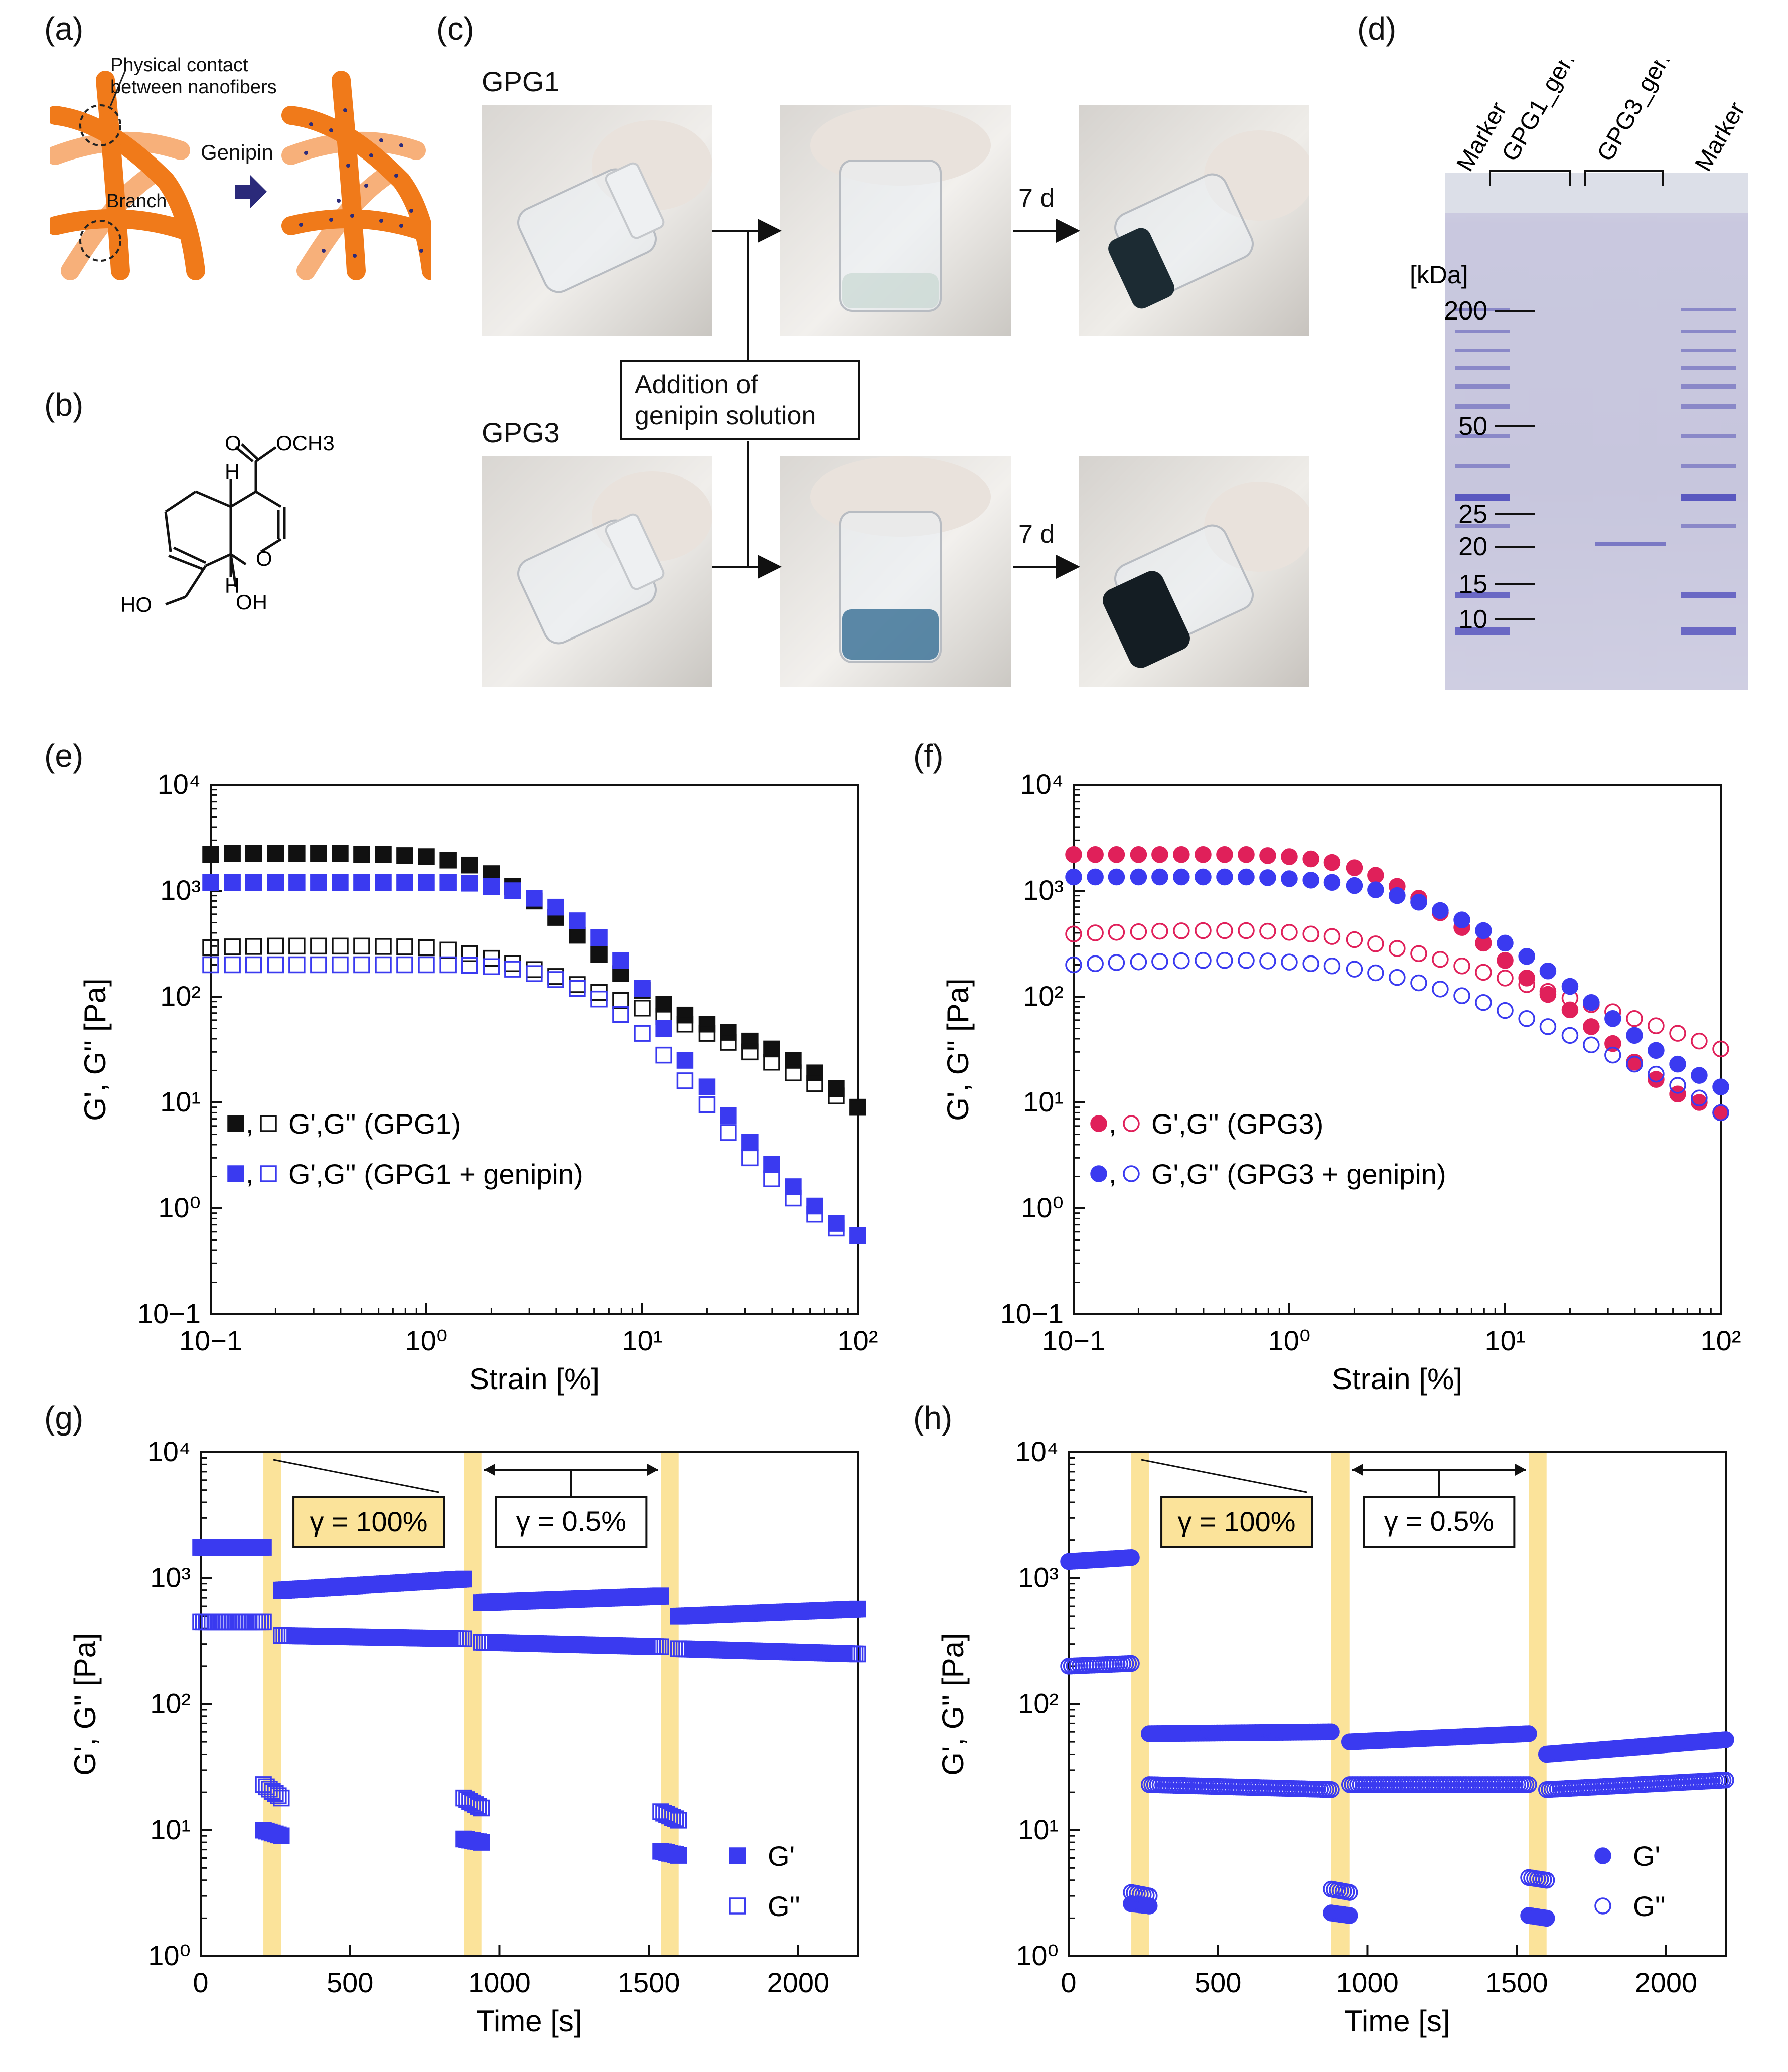 This screenshot has width=1788, height=2072. Describe the element at coordinates (1505, 1340) in the screenshot. I see `x-tick-label: 10¹` at that location.